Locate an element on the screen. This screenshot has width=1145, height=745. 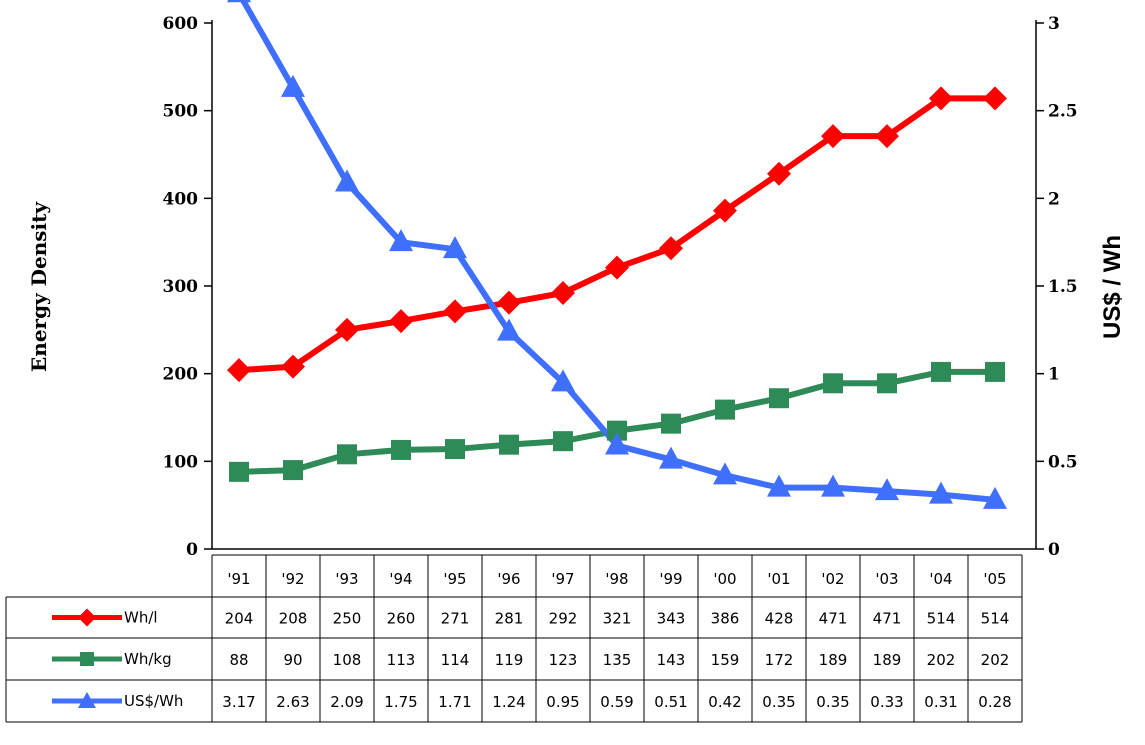
data-label: 281 is located at coordinates (509, 619).